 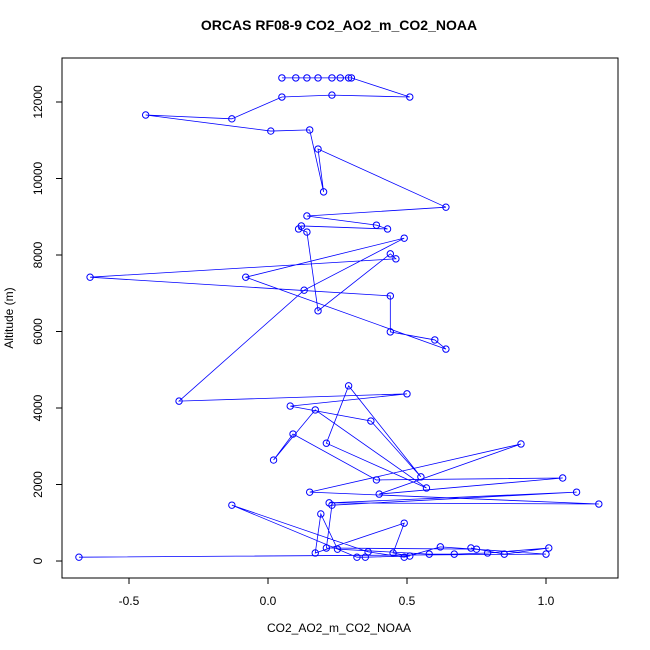 I want to click on x-tick-label: 0.0, so click(x=268, y=601).